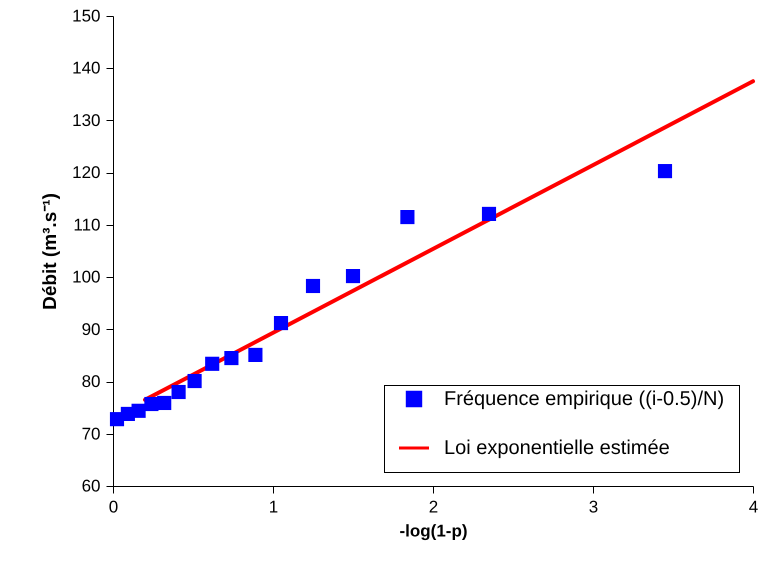 The height and width of the screenshot is (572, 764). What do you see at coordinates (753, 507) in the screenshot?
I see `x-tick-label: 4` at bounding box center [753, 507].